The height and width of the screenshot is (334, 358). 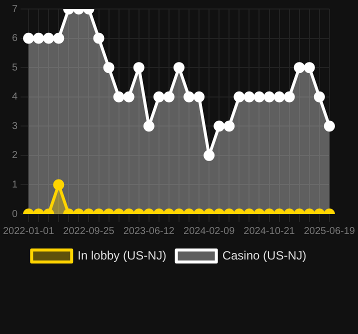 What do you see at coordinates (330, 231) in the screenshot?
I see `x-tick-label: 2025-06-19` at bounding box center [330, 231].